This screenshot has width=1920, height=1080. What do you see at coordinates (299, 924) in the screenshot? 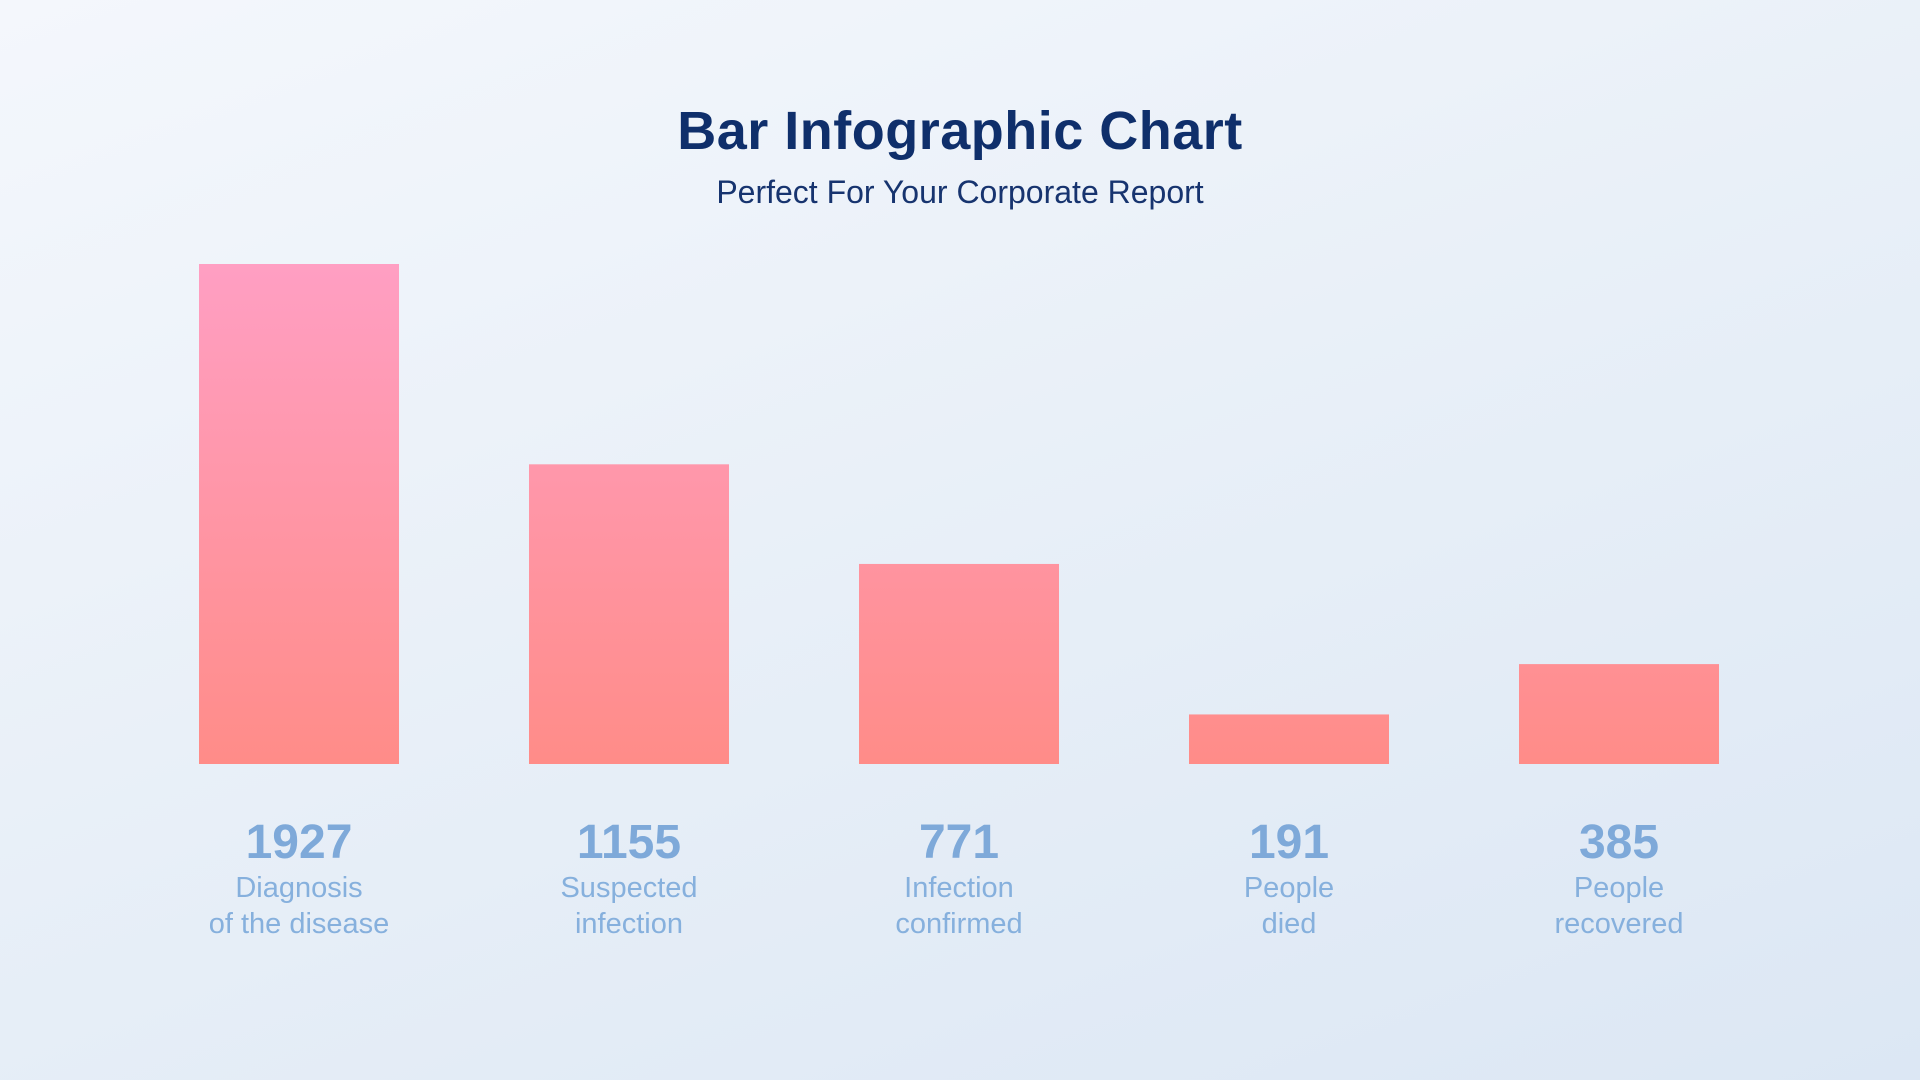
I see `category-label-0-line-1: of the disease` at bounding box center [299, 924].